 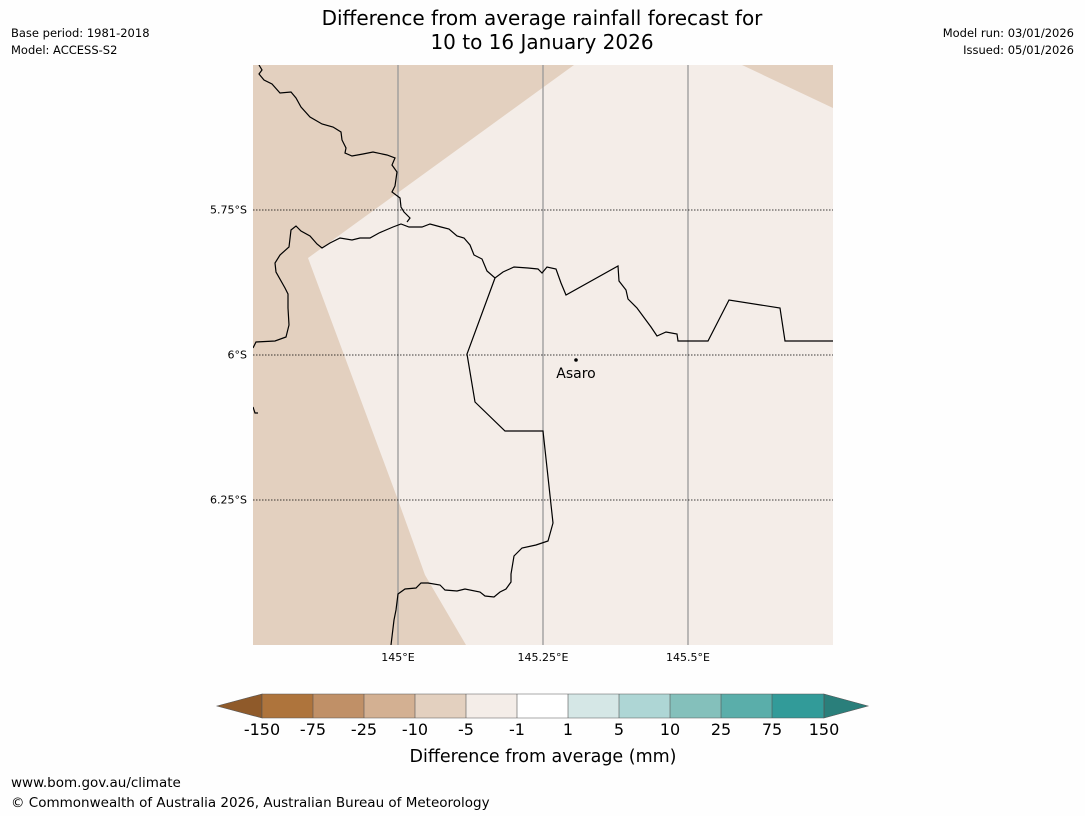 What do you see at coordinates (1018, 50) in the screenshot?
I see `issued-text: Issued: 05/01/2026` at bounding box center [1018, 50].